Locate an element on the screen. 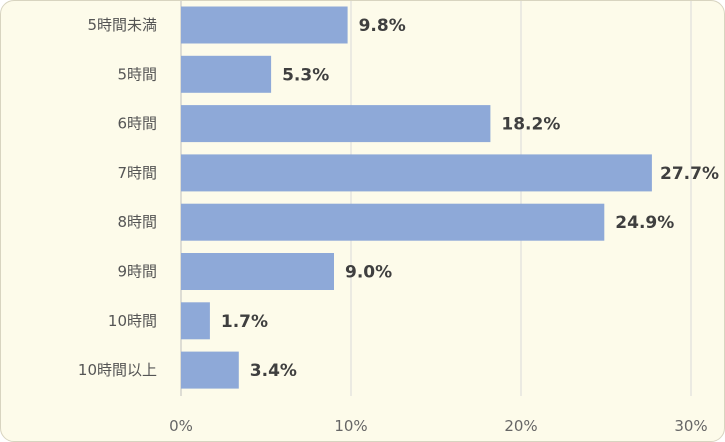  category-label: 10時間以上 is located at coordinates (117, 370).